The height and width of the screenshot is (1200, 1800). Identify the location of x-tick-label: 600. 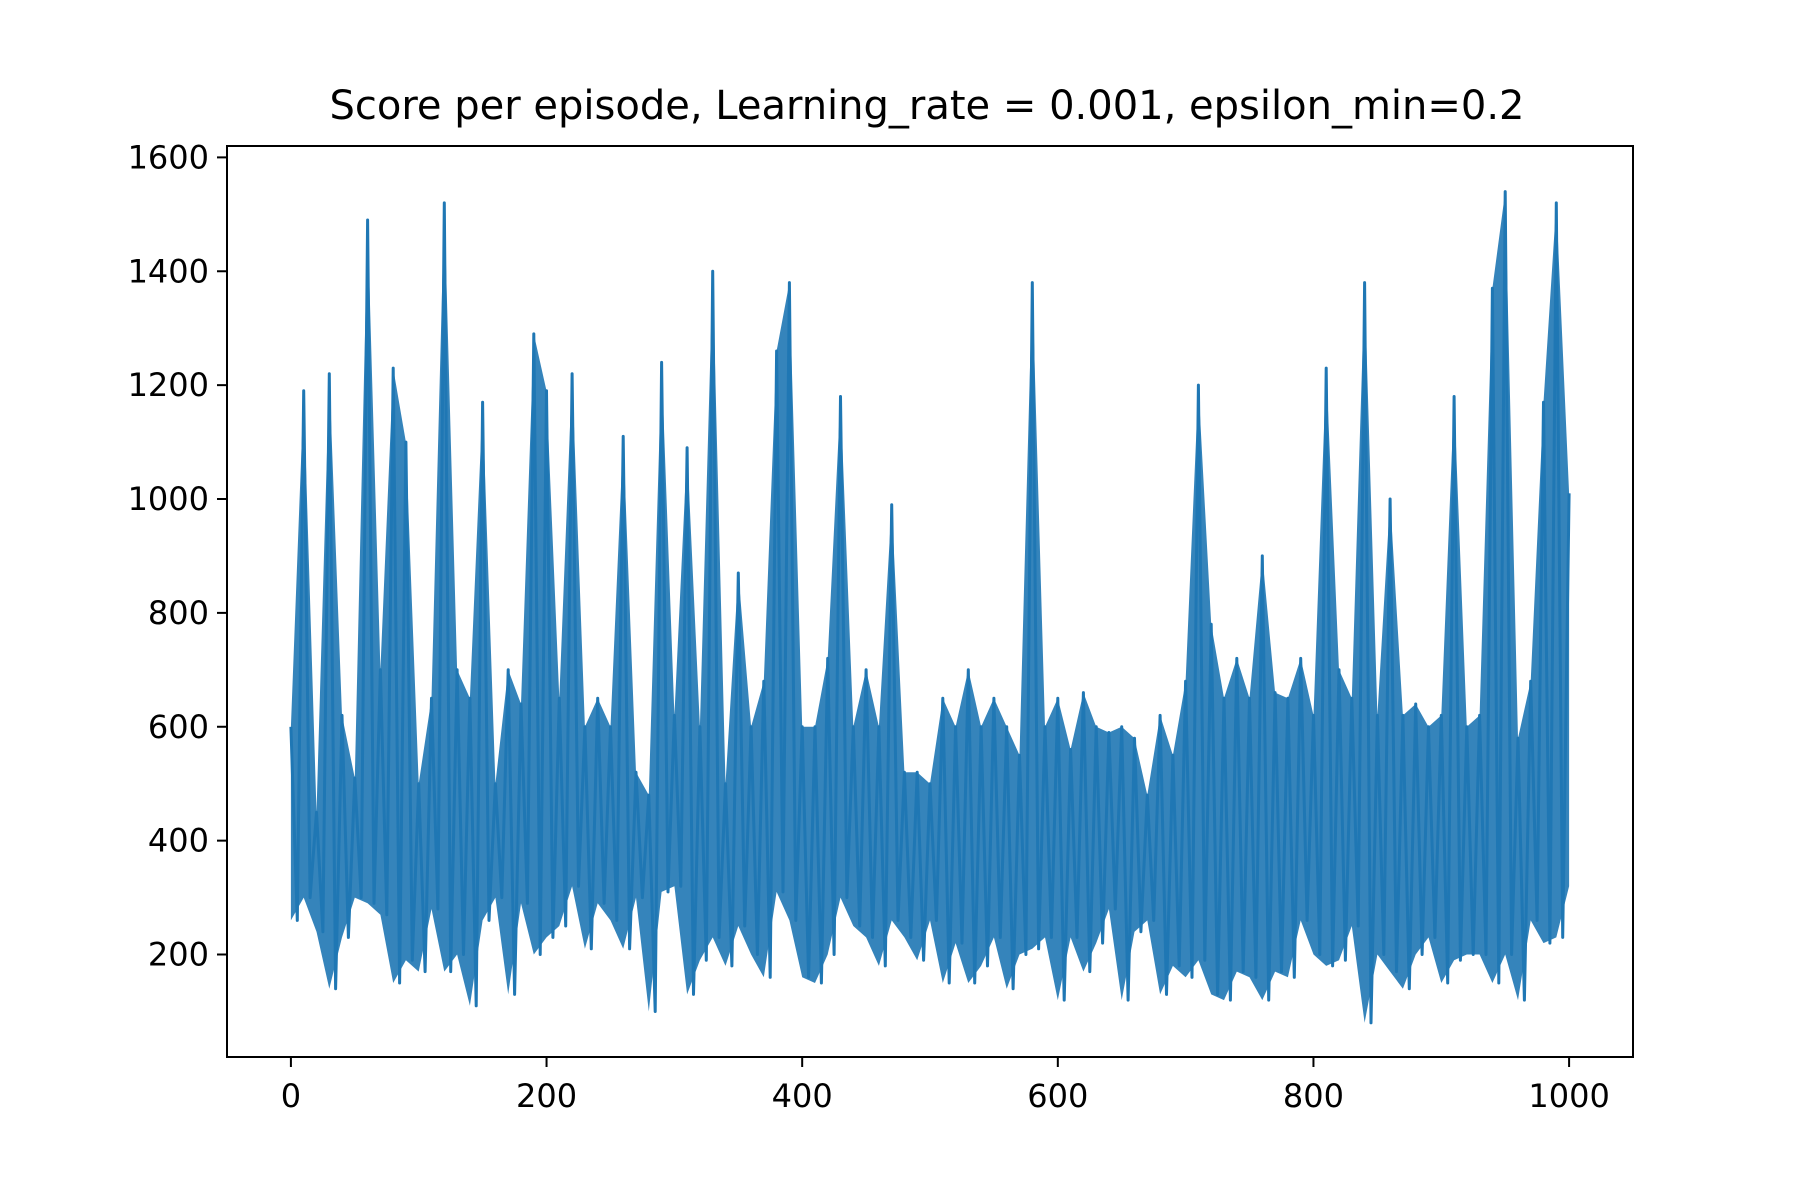
(1057, 1096).